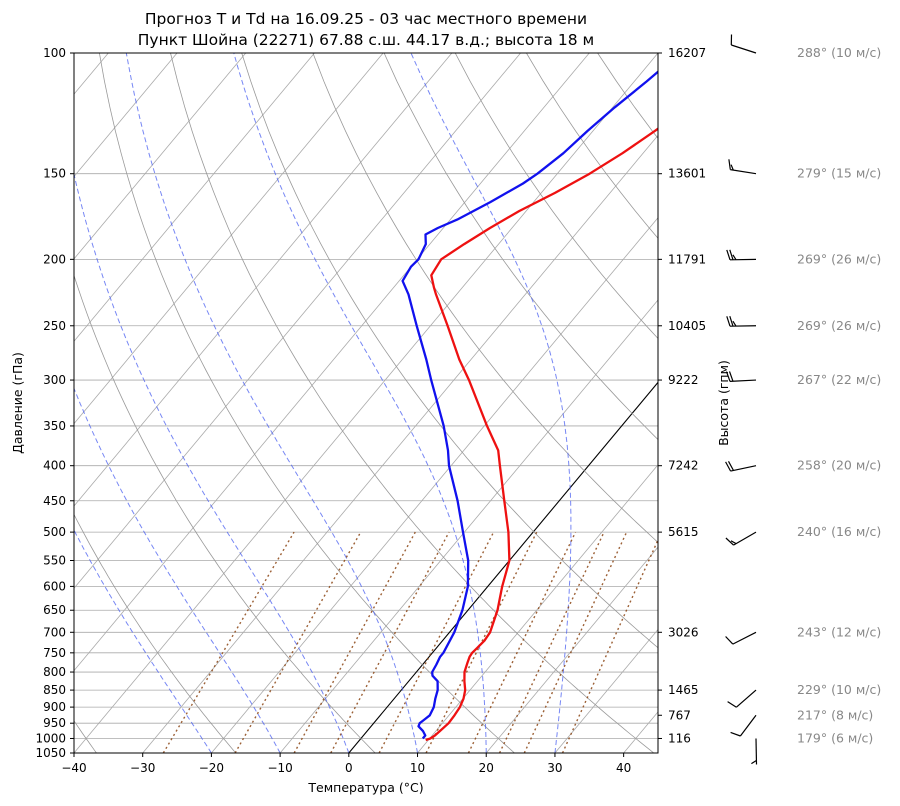 The image size is (900, 806). Describe the element at coordinates (687, 53) in the screenshot. I see `height-tick-label: 16207` at that location.